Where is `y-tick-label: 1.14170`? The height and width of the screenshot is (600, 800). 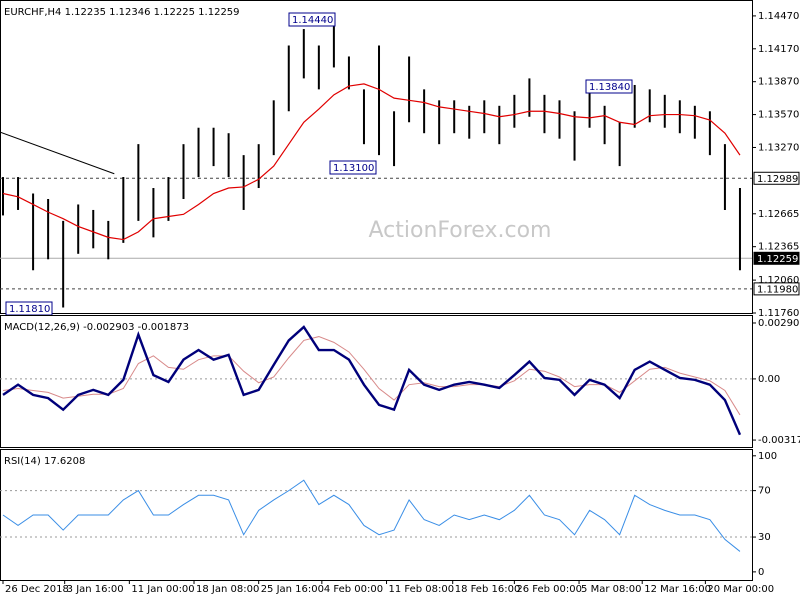 y-tick-label: 1.14170 is located at coordinates (778, 49).